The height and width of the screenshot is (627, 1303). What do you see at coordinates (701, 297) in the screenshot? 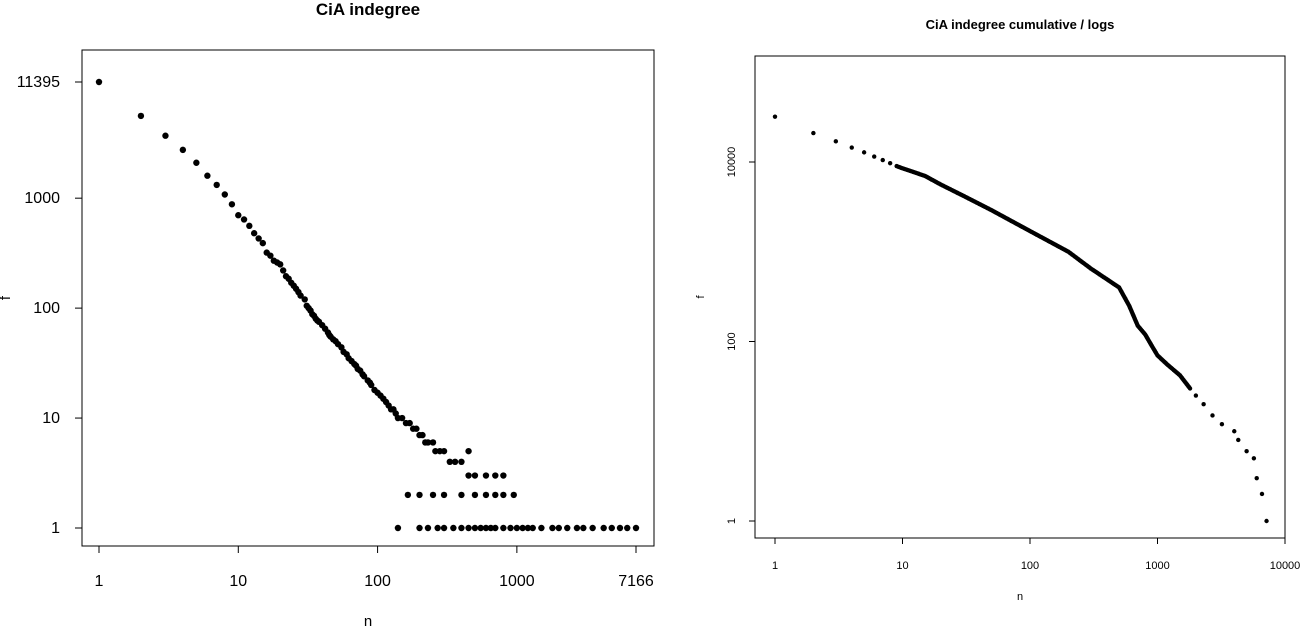
I see `y-axis-label: f` at bounding box center [701, 297].